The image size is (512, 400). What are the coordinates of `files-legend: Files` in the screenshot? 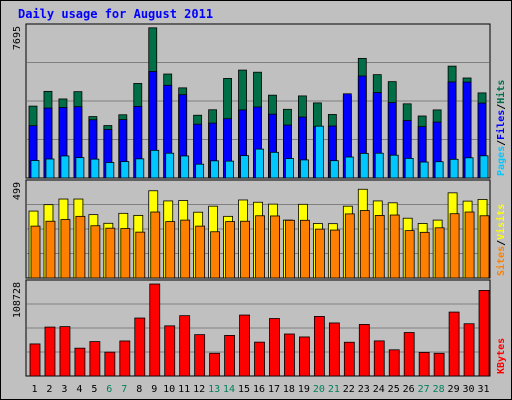 It's located at (501, 125).